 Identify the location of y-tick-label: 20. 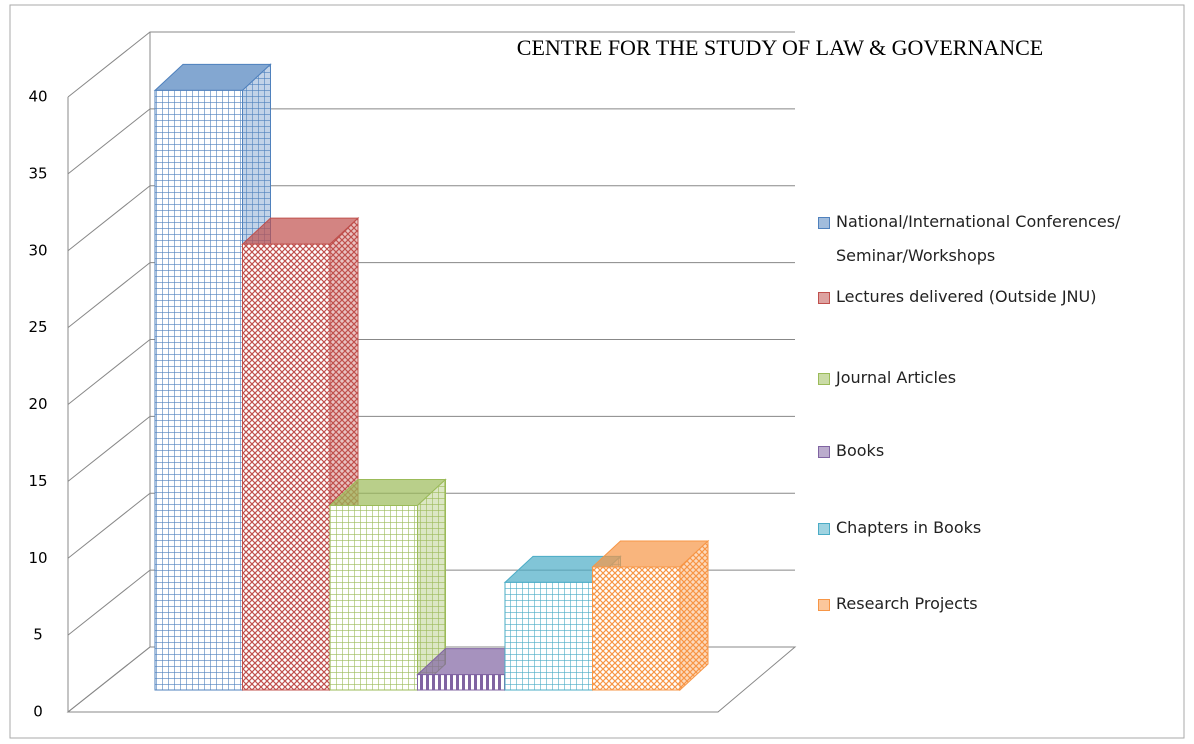
(37, 404).